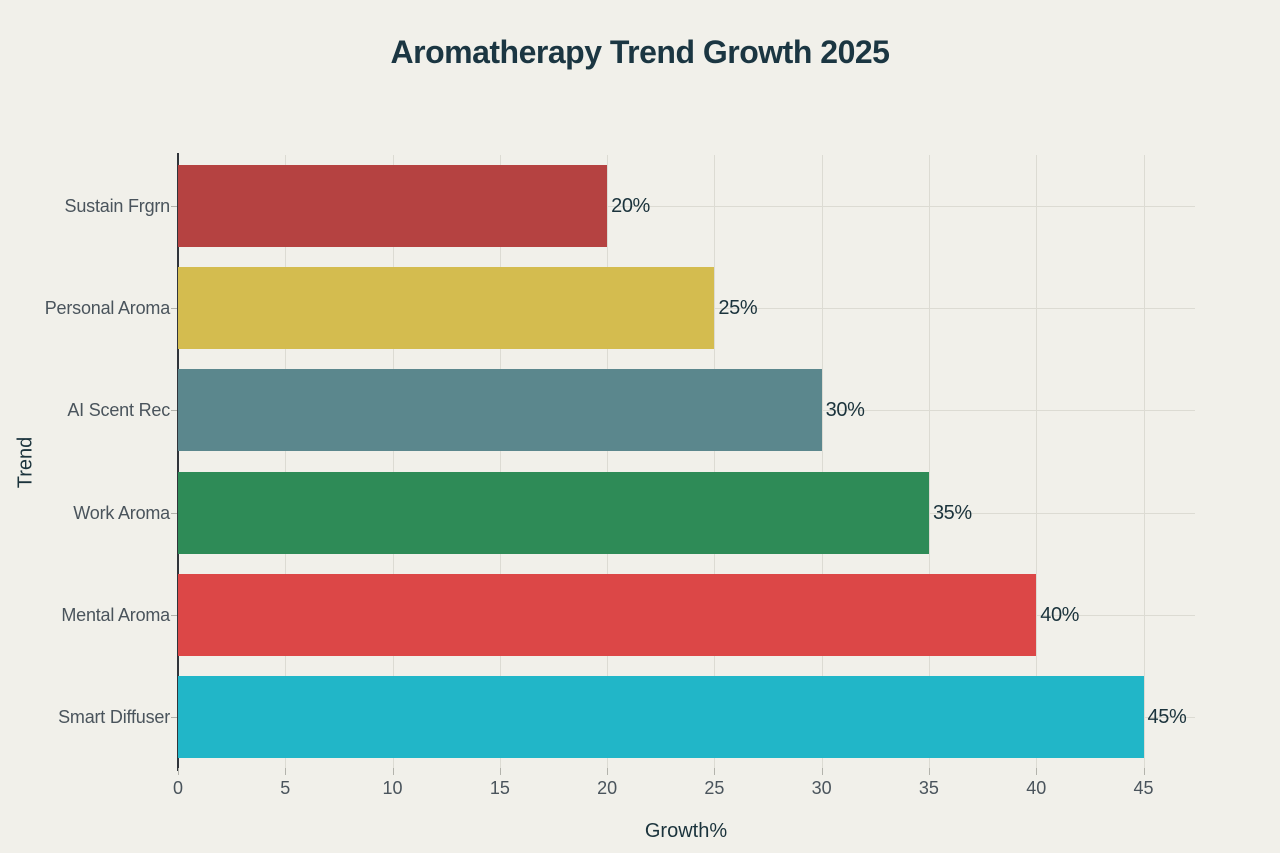 Image resolution: width=1280 pixels, height=853 pixels. What do you see at coordinates (1143, 788) in the screenshot?
I see `x-tick-label-45: 45` at bounding box center [1143, 788].